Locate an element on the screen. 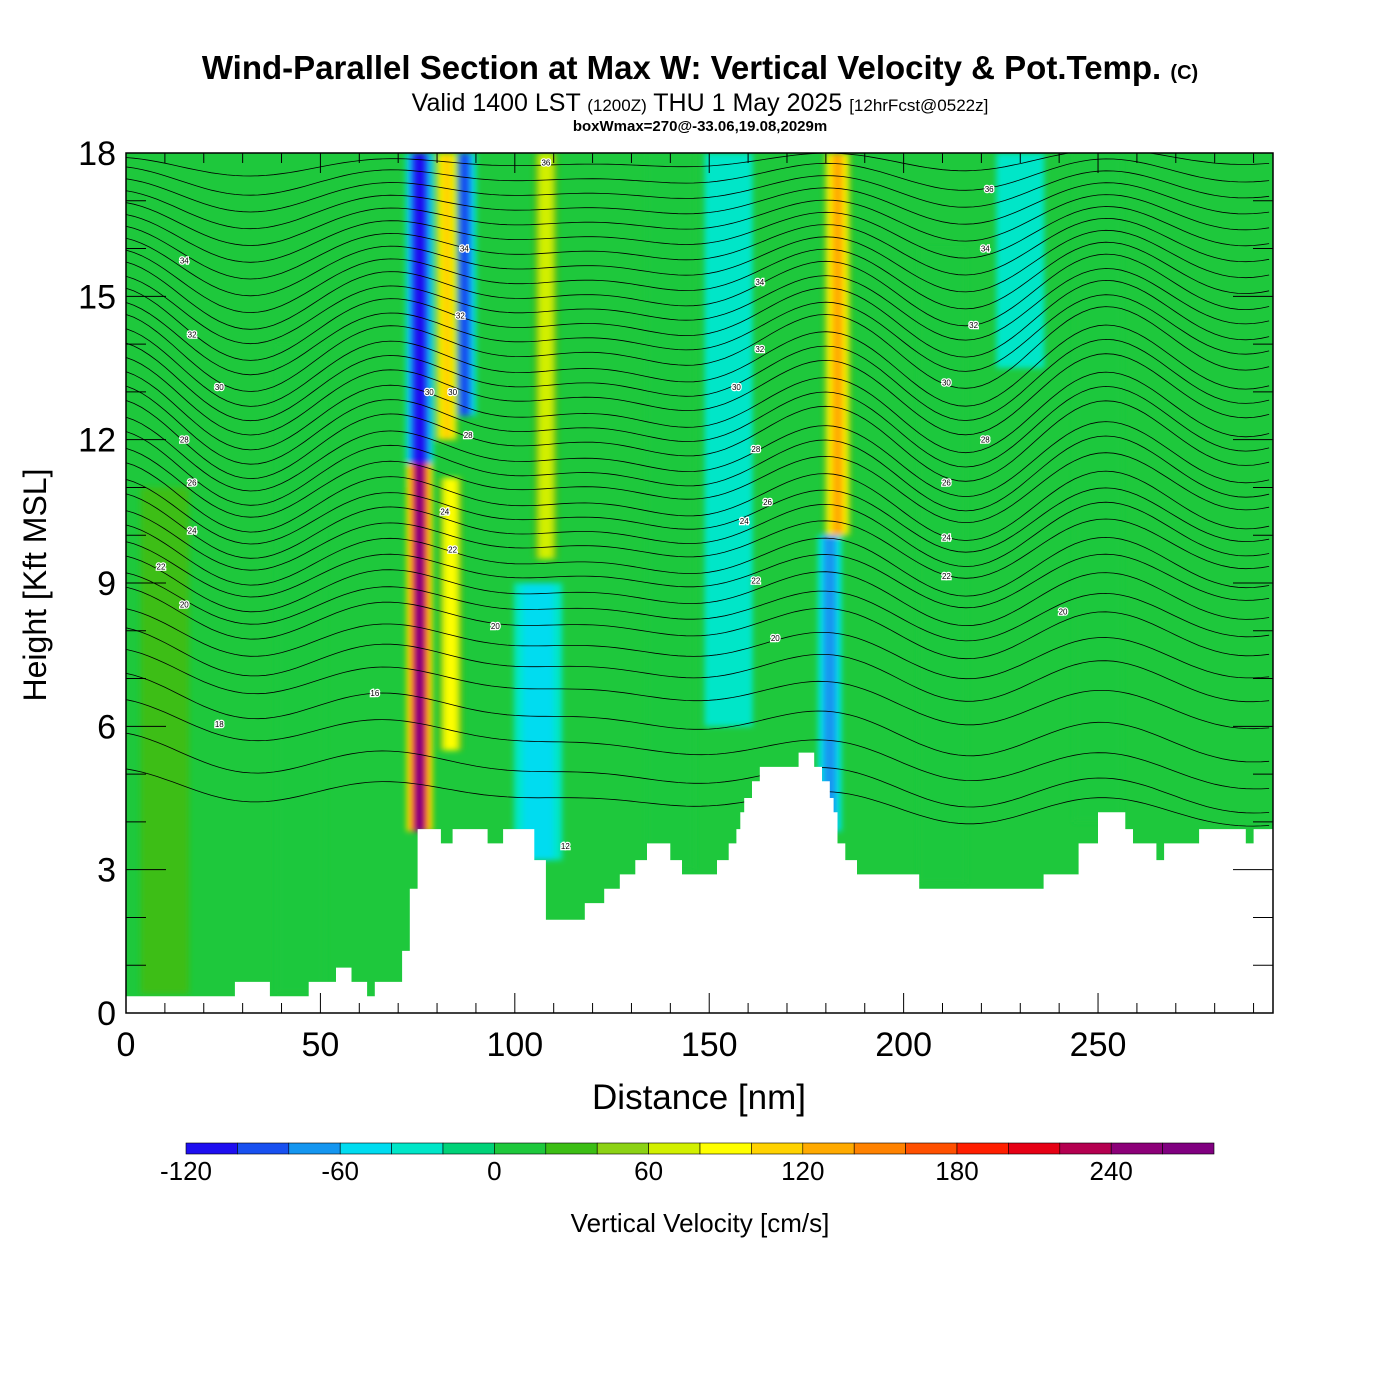 The width and height of the screenshot is (1400, 1400). box-wmax-info: boxWmax=270@-33.06,19.08,2029m is located at coordinates (700, 126).